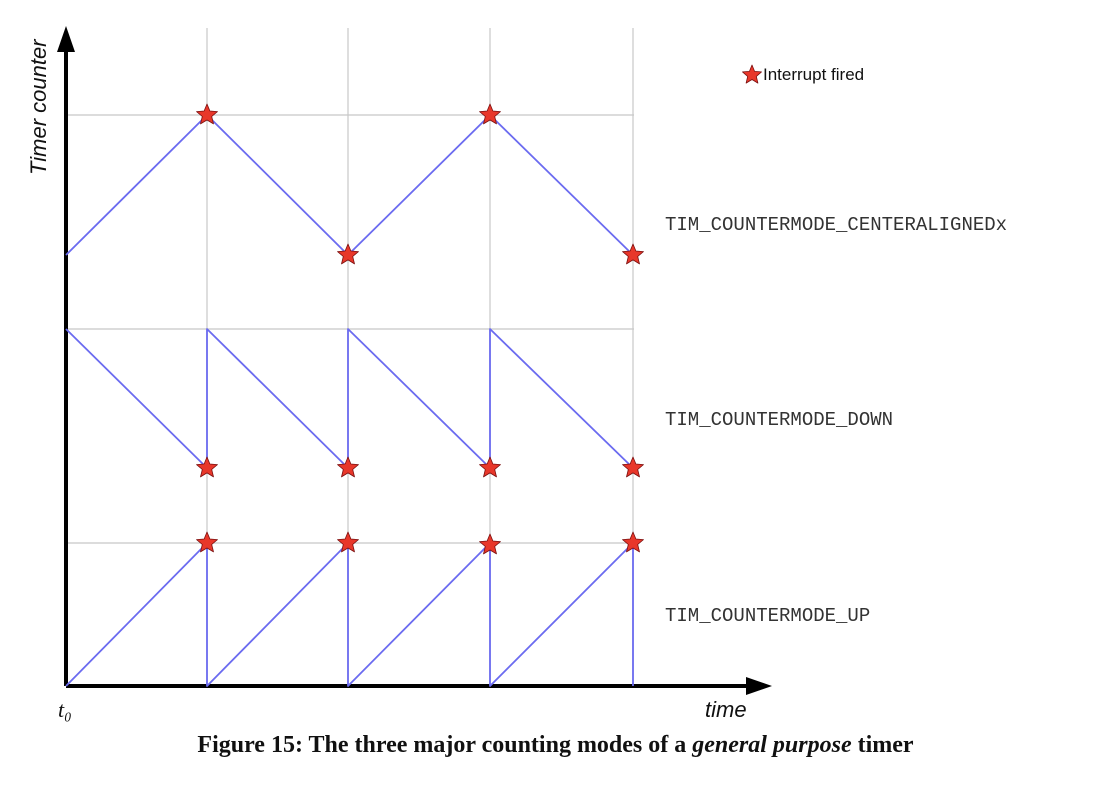 Image resolution: width=1111 pixels, height=788 pixels. Describe the element at coordinates (349, 185) in the screenshot. I see `waveform-centeraligned` at that location.